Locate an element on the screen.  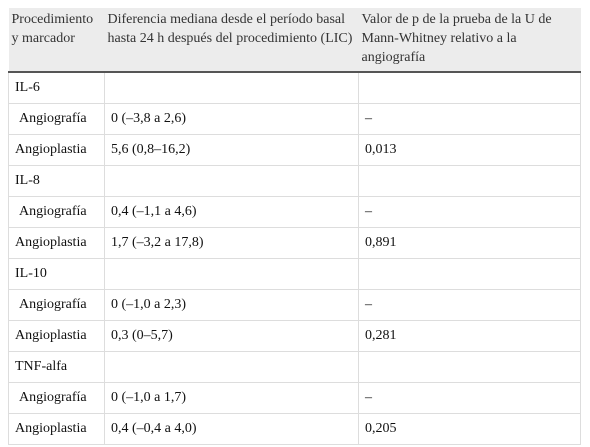
value-cell: 5,6 (0,8–16,2) is located at coordinates (231, 150).